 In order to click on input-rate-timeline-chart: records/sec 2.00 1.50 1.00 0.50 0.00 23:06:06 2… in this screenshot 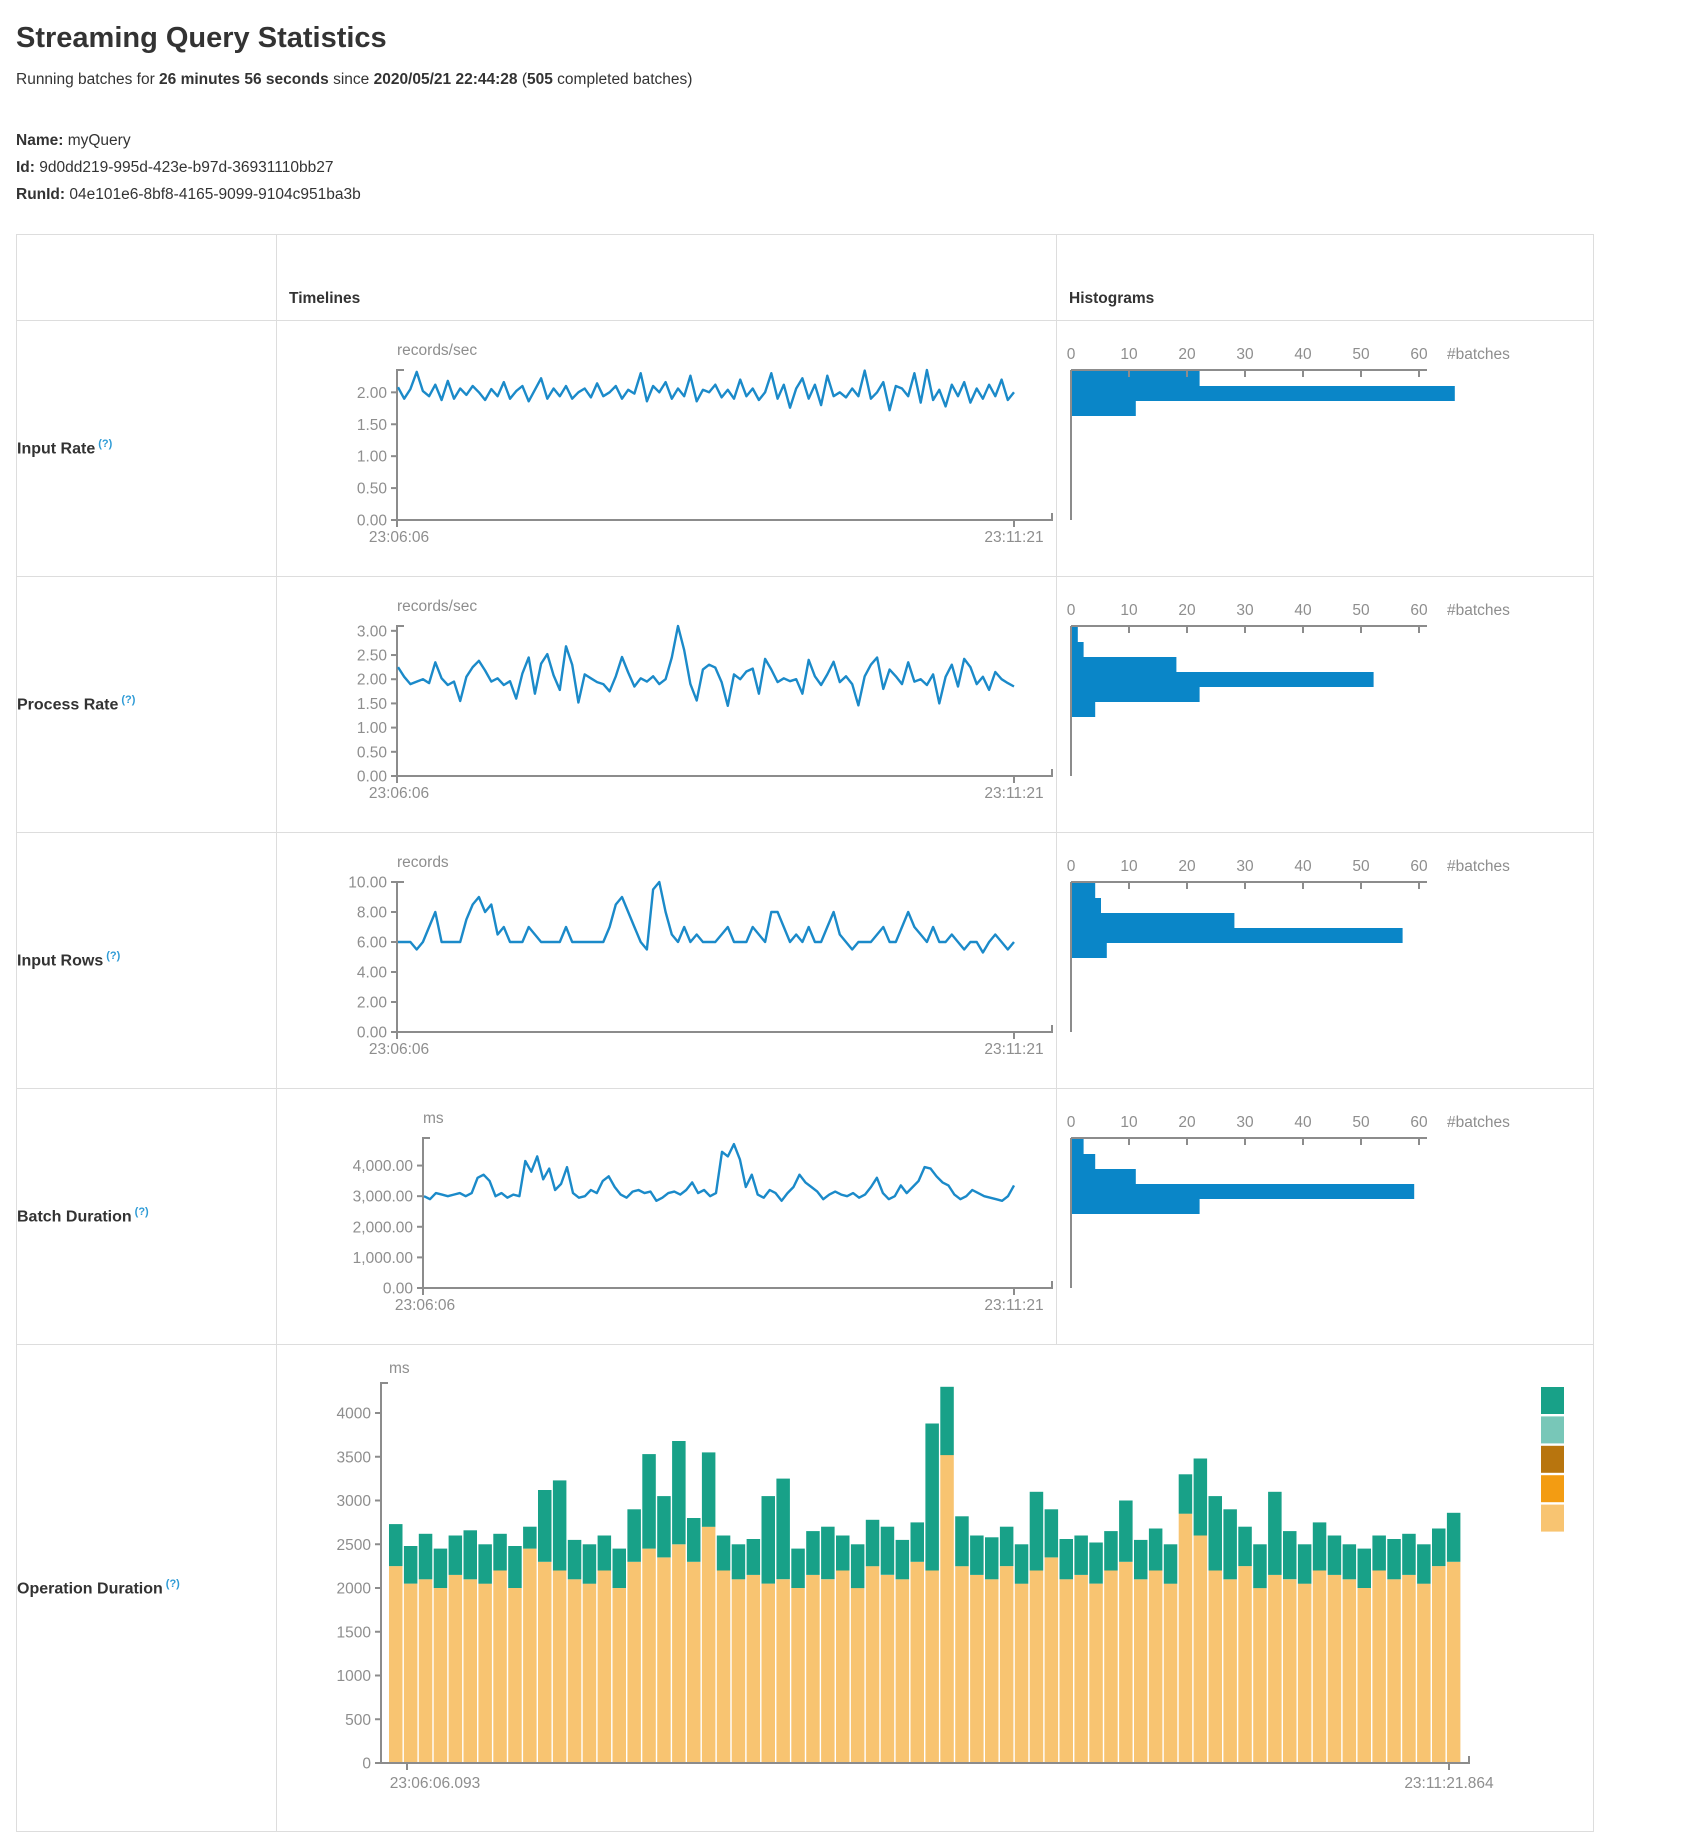, I will do `click(666, 448)`.